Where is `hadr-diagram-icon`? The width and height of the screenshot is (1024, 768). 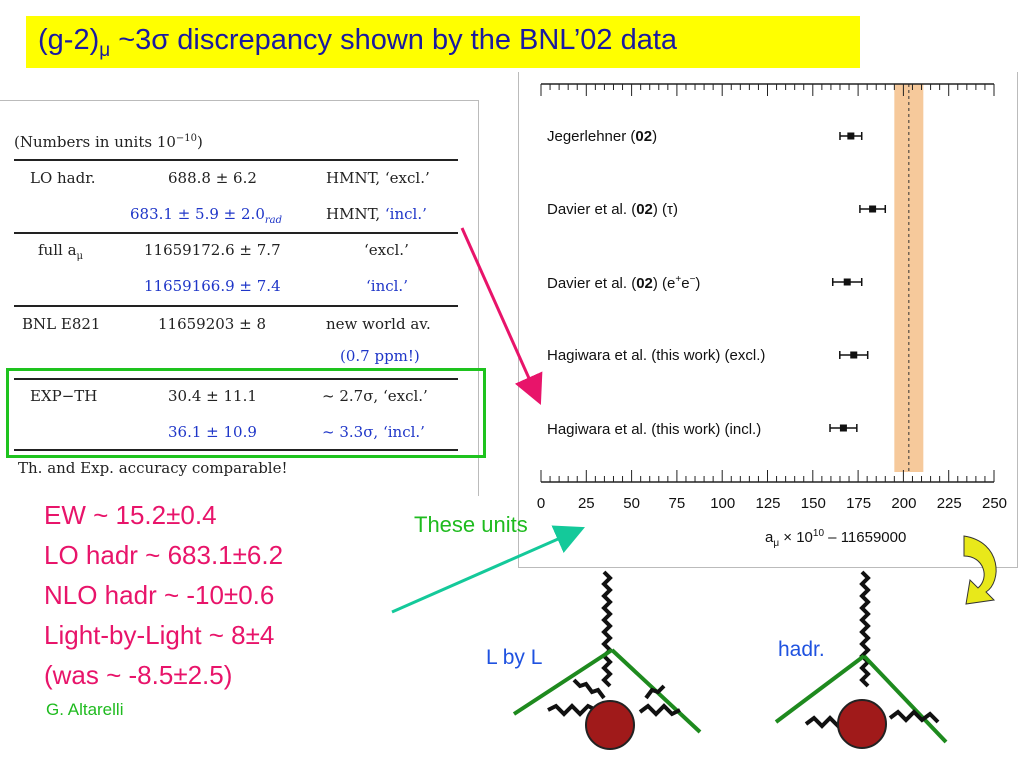 hadr-diagram-icon is located at coordinates (861, 659).